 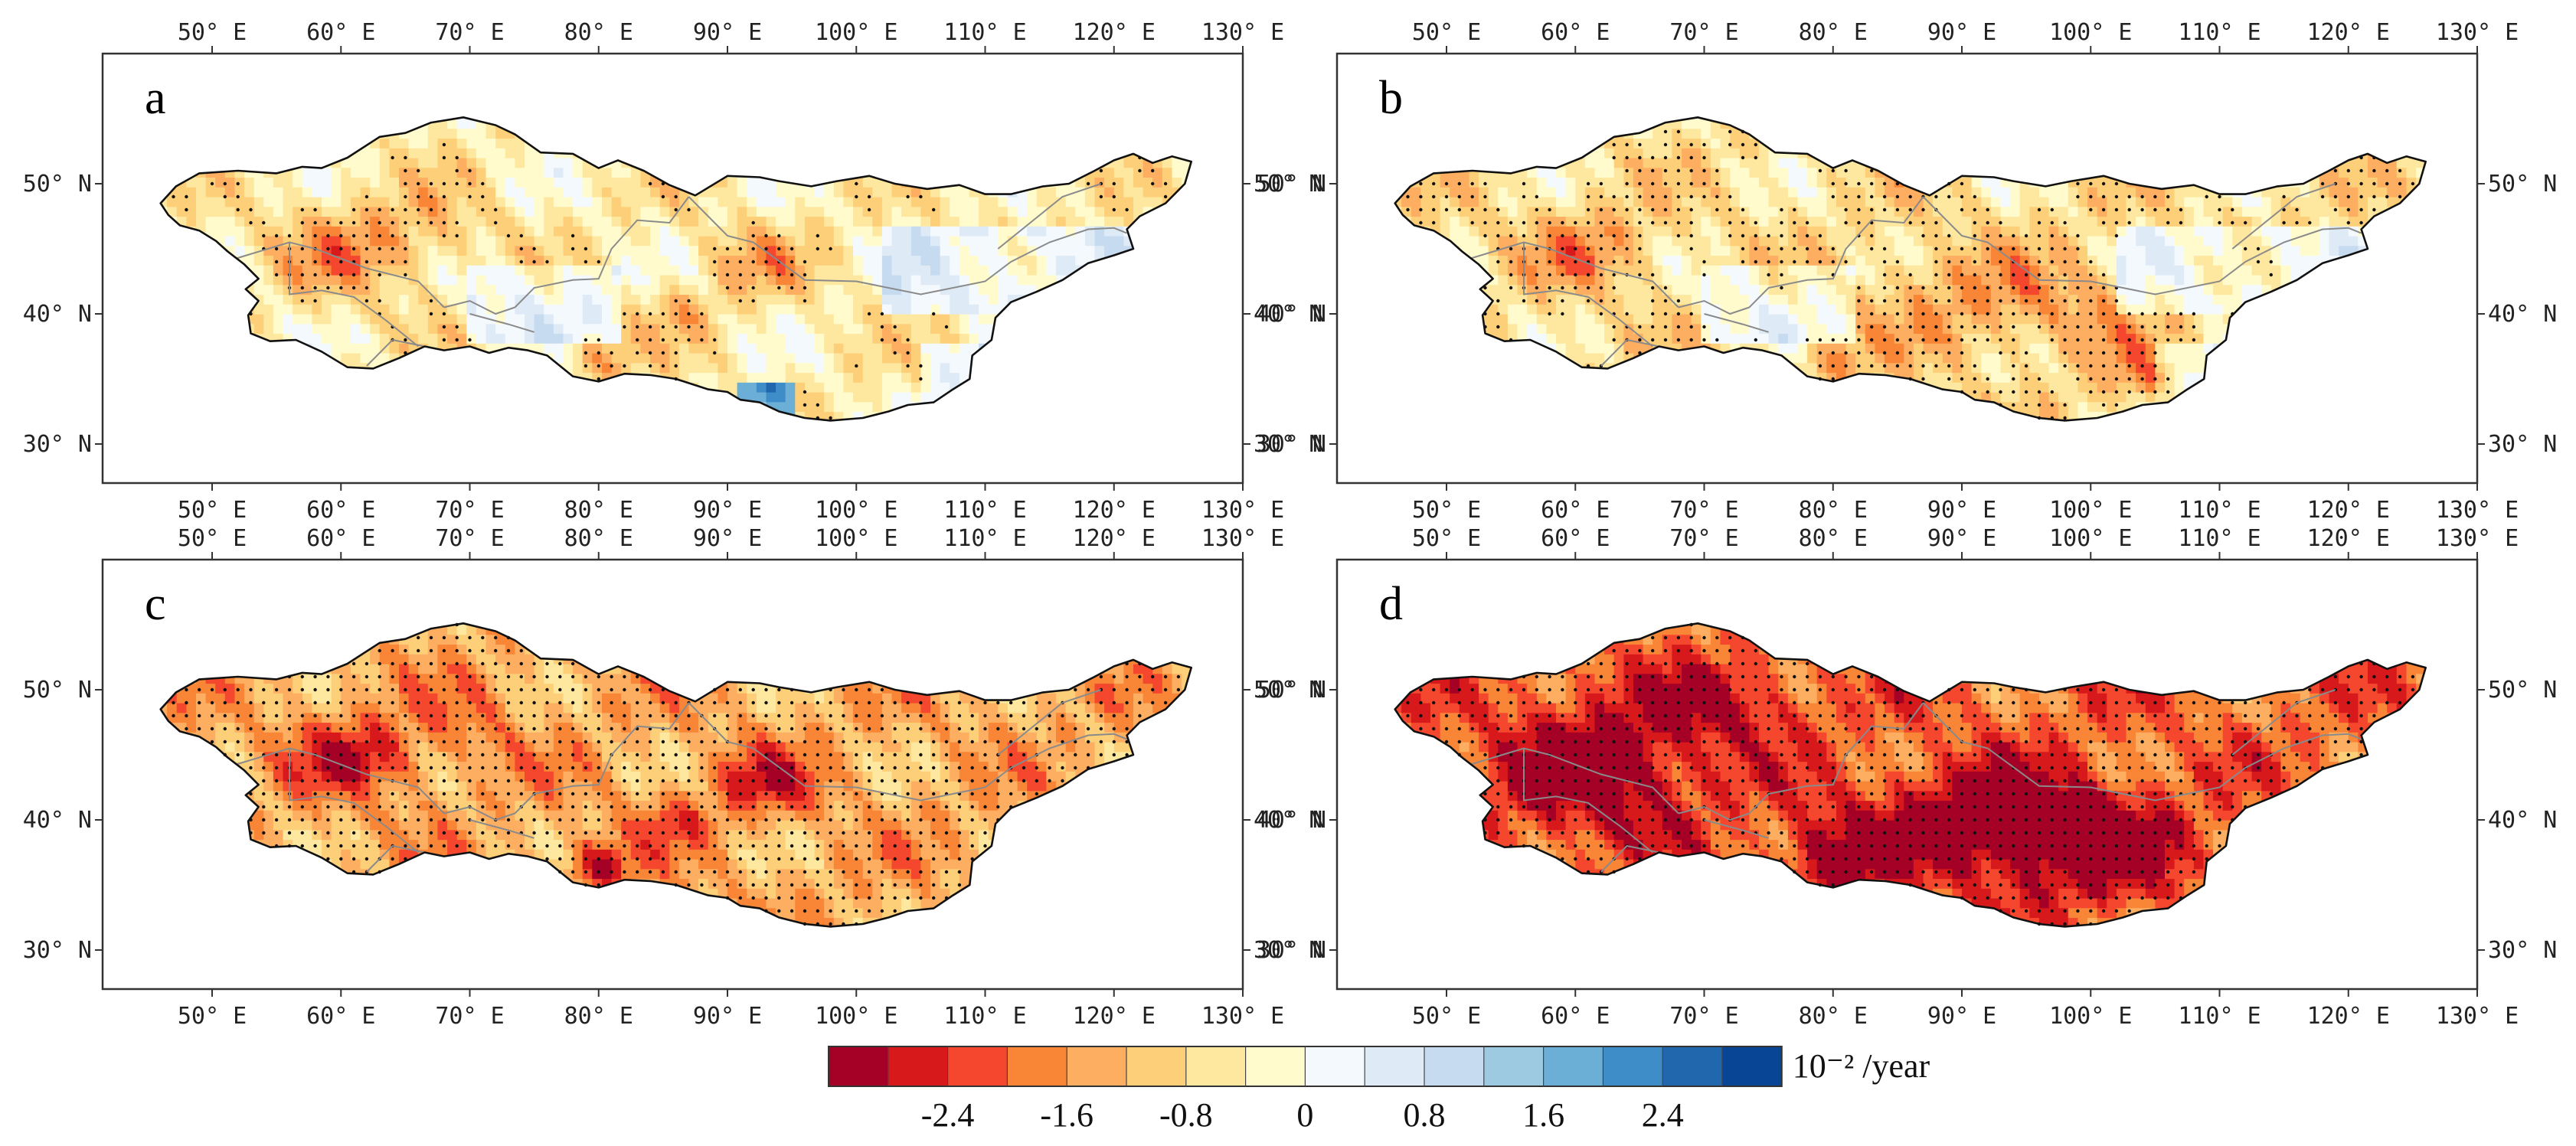 What do you see at coordinates (1425, 1115) in the screenshot?
I see `colorbar-label: 0.8` at bounding box center [1425, 1115].